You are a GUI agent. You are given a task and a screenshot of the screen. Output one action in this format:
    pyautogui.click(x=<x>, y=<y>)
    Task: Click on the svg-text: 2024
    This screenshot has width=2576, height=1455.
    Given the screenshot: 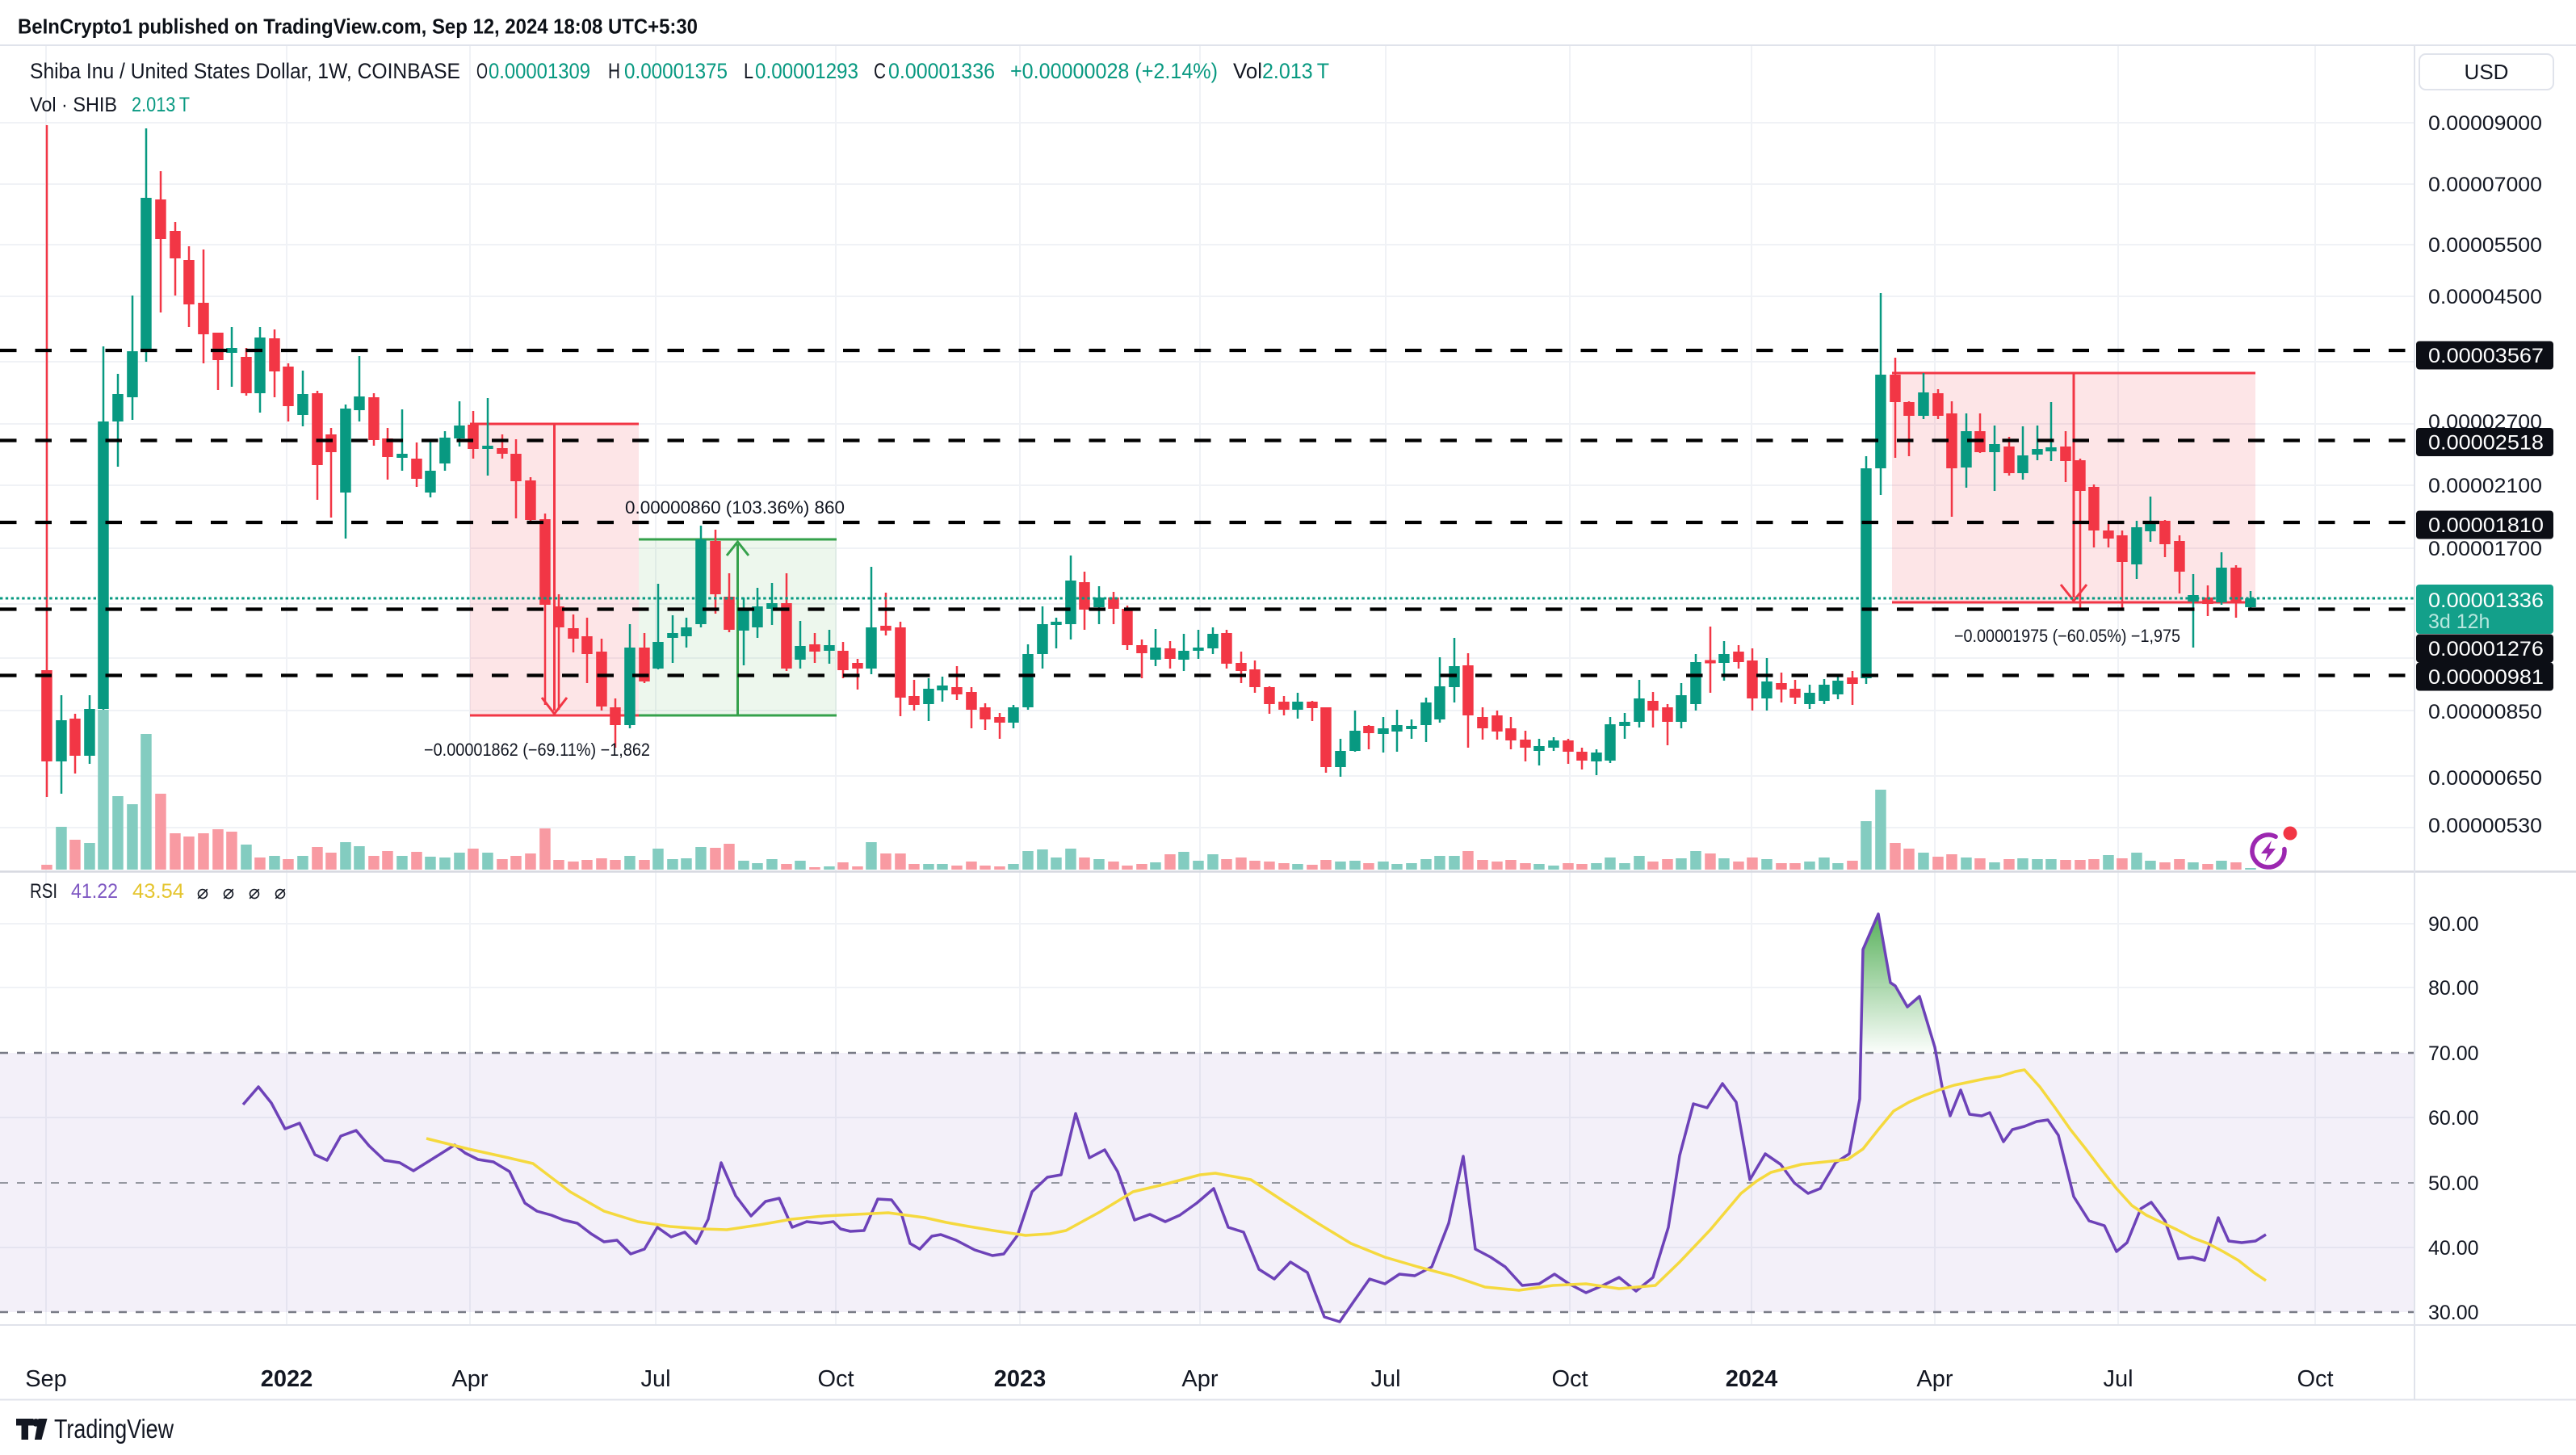 What is the action you would take?
    pyautogui.click(x=1752, y=1379)
    